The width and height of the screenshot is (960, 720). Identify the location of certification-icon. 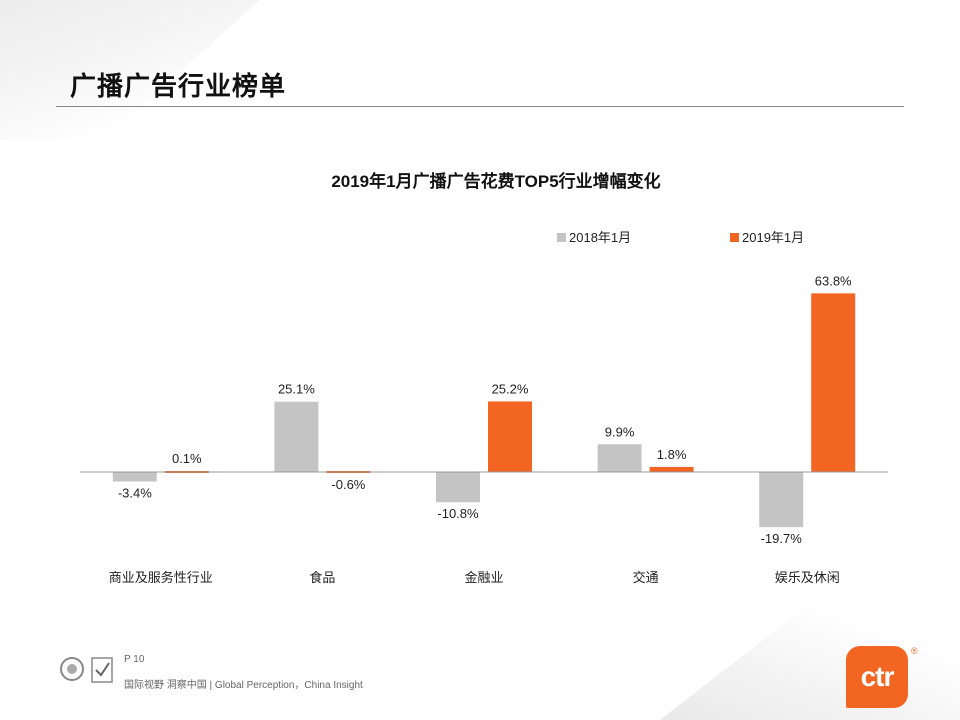
(86, 670).